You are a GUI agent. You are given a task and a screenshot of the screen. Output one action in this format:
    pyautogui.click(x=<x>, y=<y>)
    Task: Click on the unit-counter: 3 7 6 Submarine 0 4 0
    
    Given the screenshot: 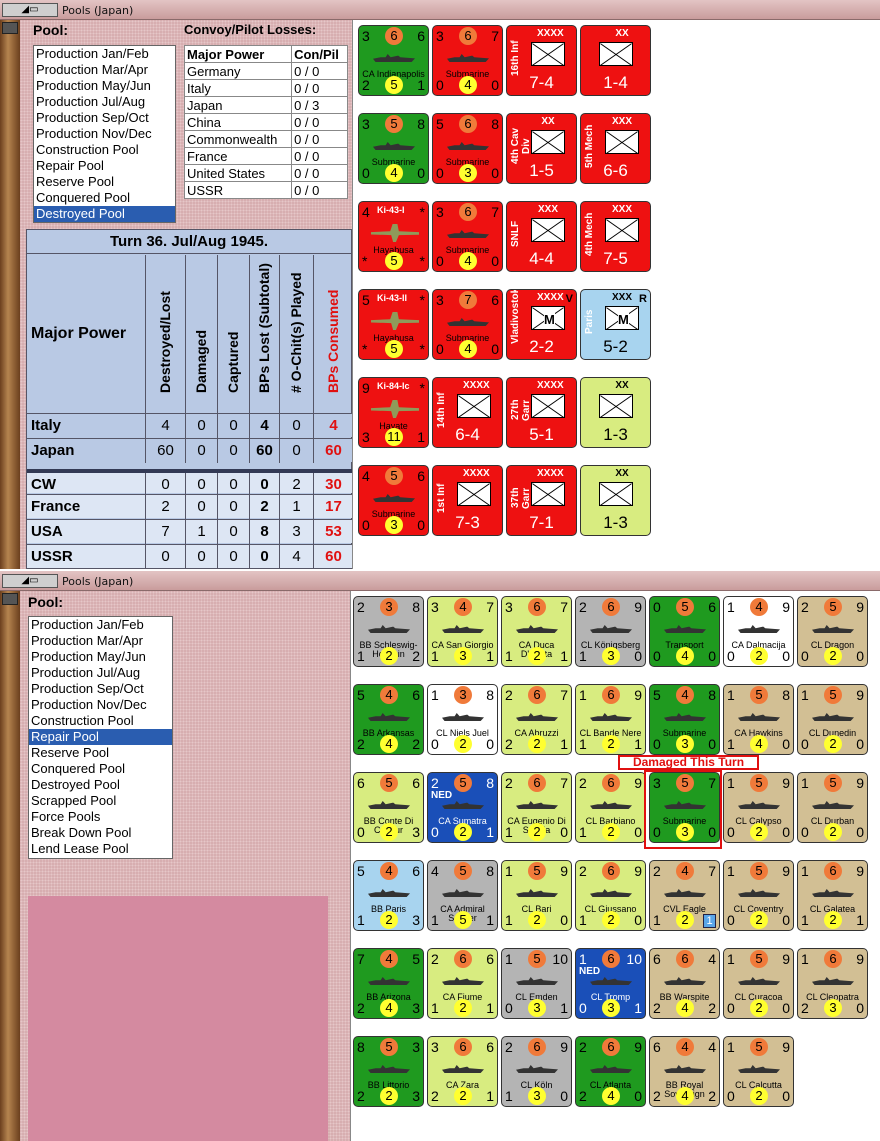 What is the action you would take?
    pyautogui.click(x=467, y=324)
    